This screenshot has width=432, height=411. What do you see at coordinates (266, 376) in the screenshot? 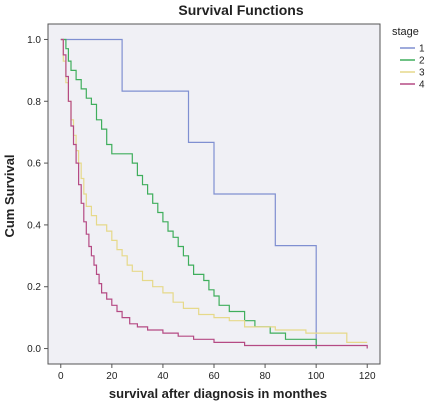
I see `x-tick-label: 80` at bounding box center [266, 376].